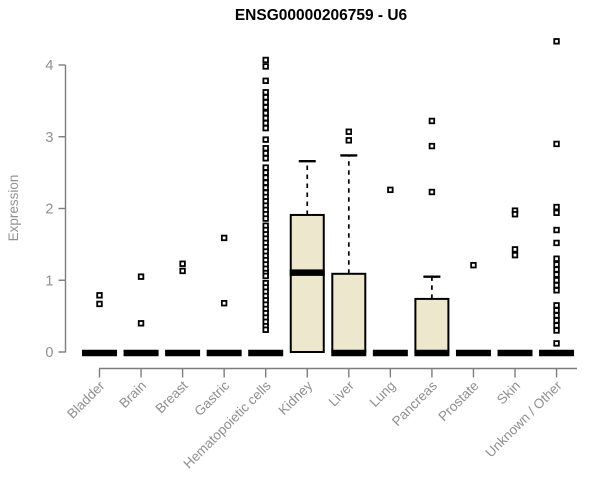  What do you see at coordinates (49, 66) in the screenshot?
I see `y-tick-label: 4` at bounding box center [49, 66].